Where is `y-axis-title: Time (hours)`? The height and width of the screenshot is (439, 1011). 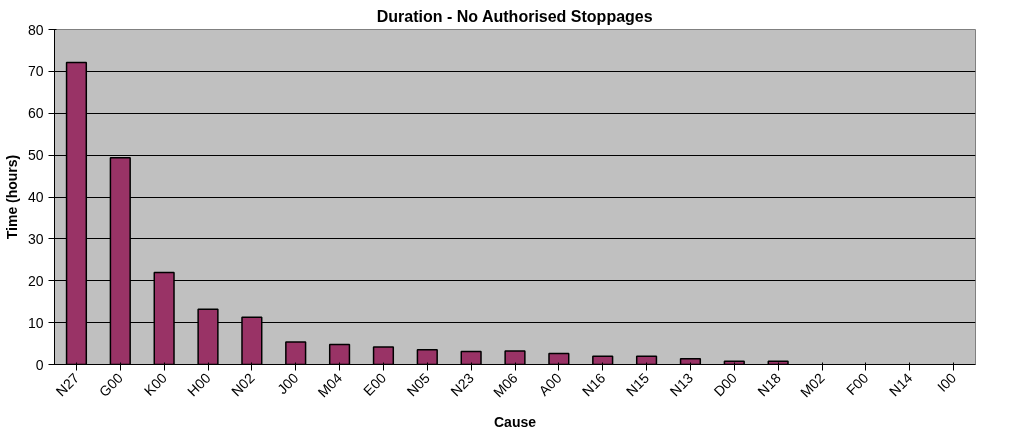
y-axis-title: Time (hours) is located at coordinates (11, 197).